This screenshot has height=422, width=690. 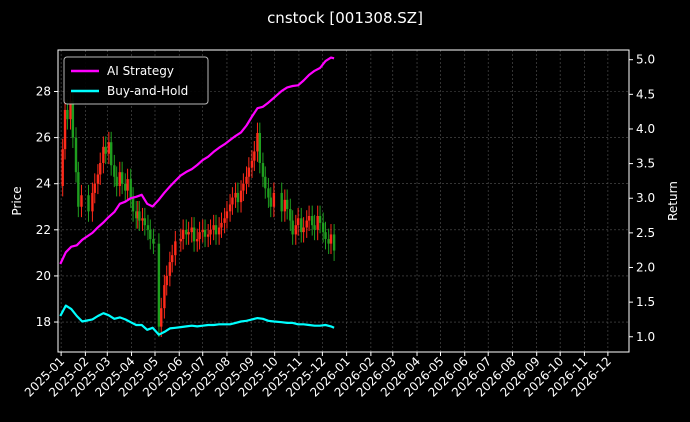 What do you see at coordinates (645, 164) in the screenshot?
I see `return-tick-label: 3.5` at bounding box center [645, 164].